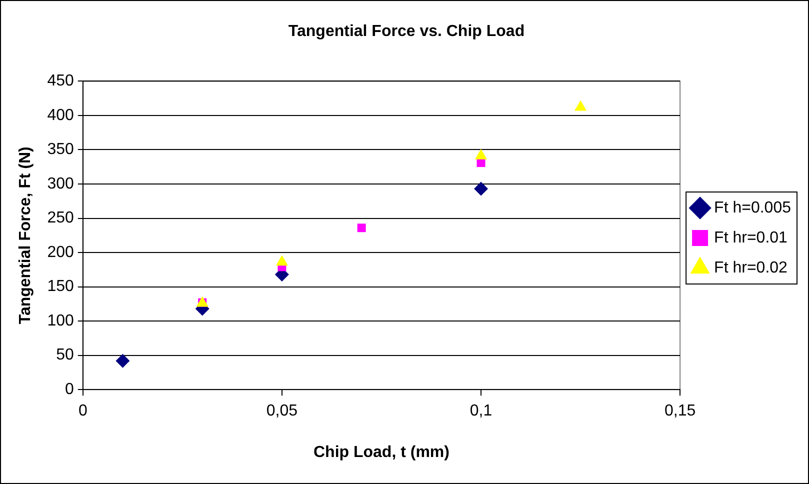 This screenshot has height=484, width=809. What do you see at coordinates (60, 218) in the screenshot?
I see `y-tick-label: 250` at bounding box center [60, 218].